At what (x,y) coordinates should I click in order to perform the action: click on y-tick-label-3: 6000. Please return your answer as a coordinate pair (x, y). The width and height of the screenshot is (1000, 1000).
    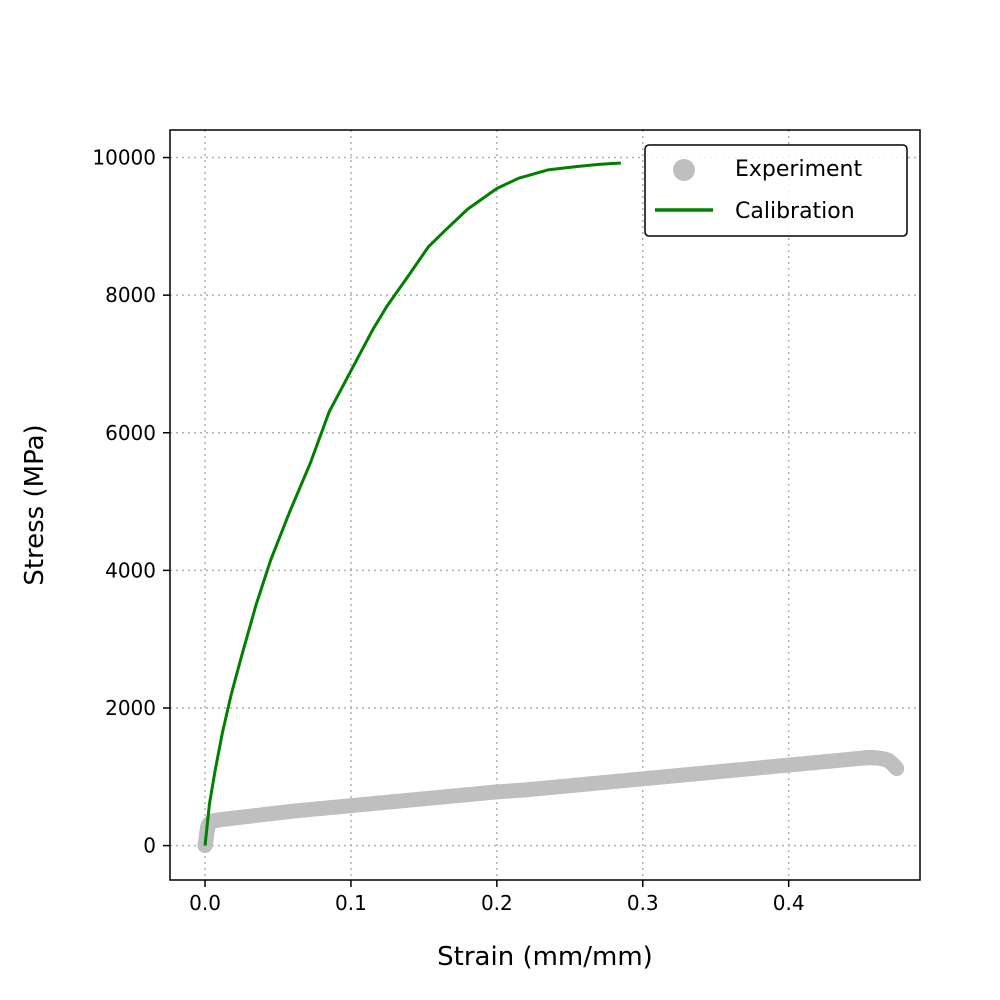
    Looking at the image, I should click on (130, 433).